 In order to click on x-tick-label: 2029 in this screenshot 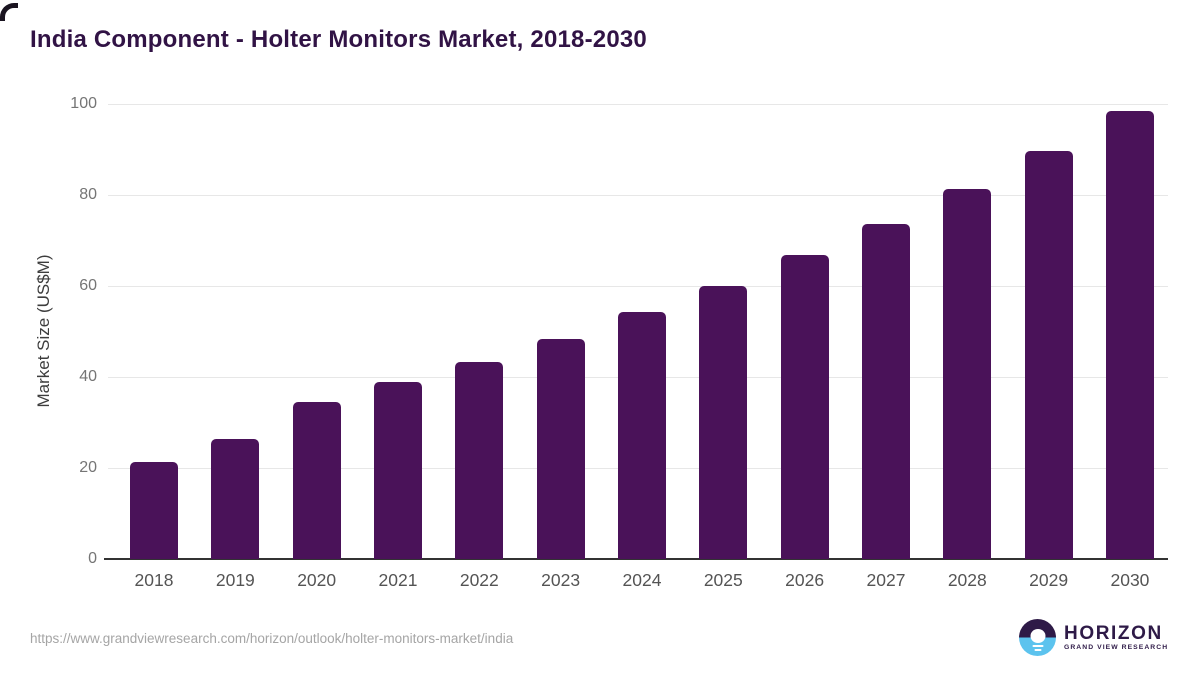, I will do `click(1049, 580)`.